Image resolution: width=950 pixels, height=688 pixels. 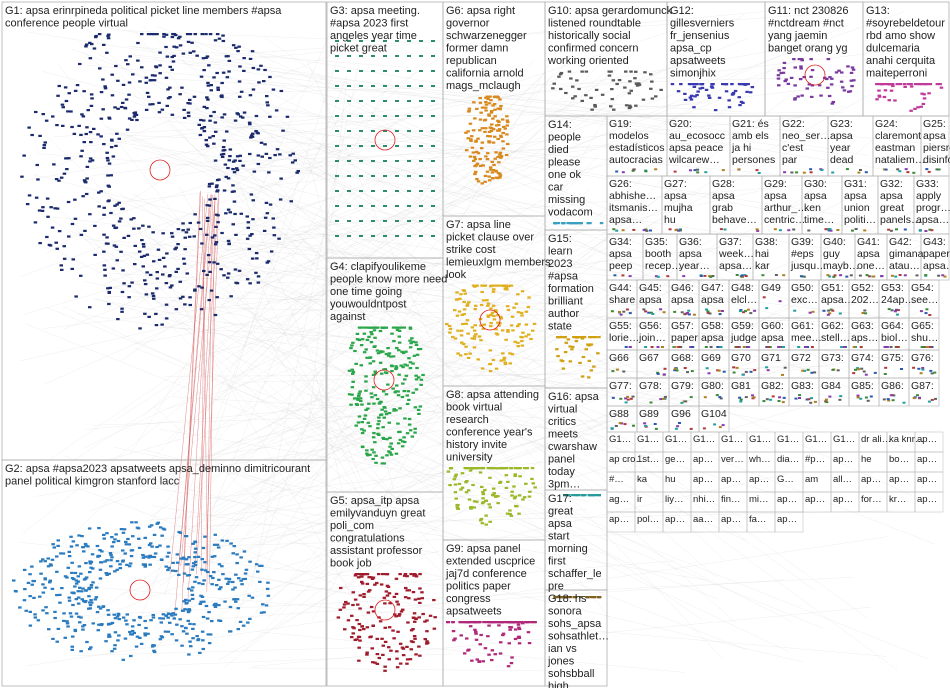 What do you see at coordinates (141, 591) in the screenshot?
I see `group-nodes-g2` at bounding box center [141, 591].